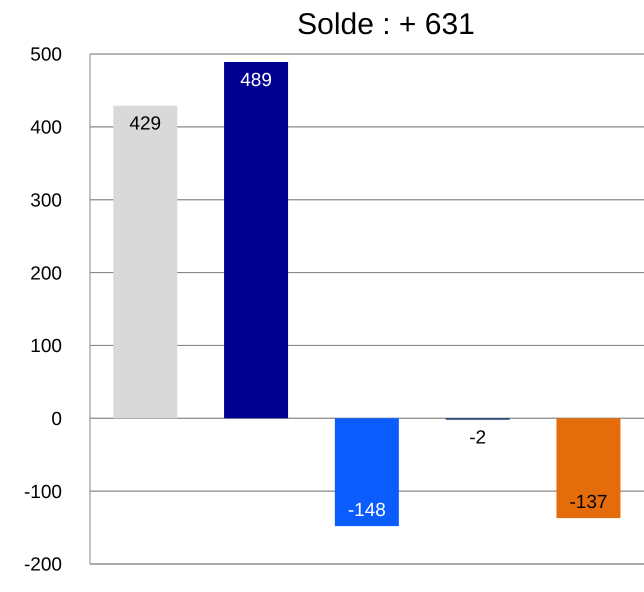  Describe the element at coordinates (367, 511) in the screenshot. I see `data-label: -148` at that location.